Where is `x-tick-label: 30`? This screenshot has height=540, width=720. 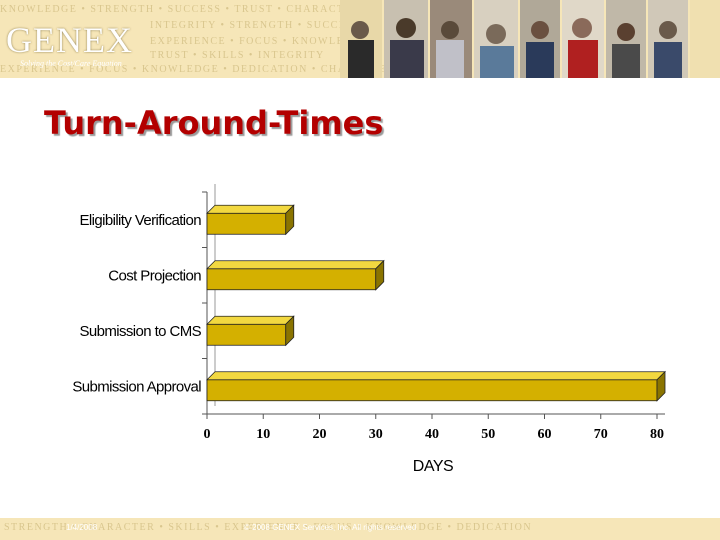
x-tick-label: 30 is located at coordinates (376, 434).